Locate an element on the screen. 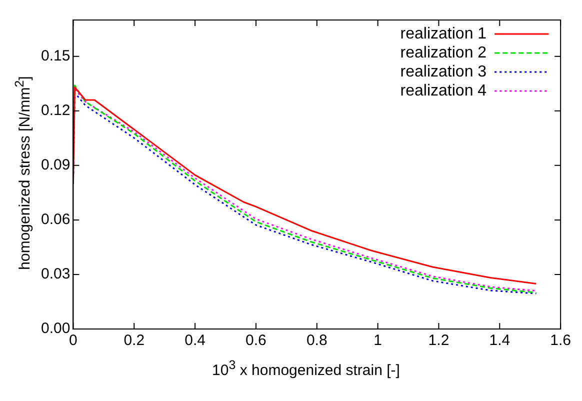 The image size is (582, 401). x-tick-label: 0.8 is located at coordinates (317, 341).